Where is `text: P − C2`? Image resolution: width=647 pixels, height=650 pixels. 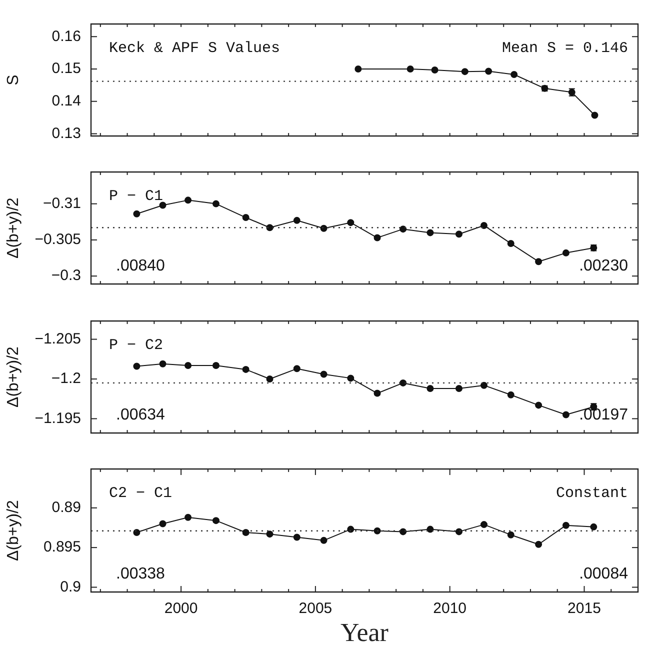 text: P − C2 is located at coordinates (136, 345).